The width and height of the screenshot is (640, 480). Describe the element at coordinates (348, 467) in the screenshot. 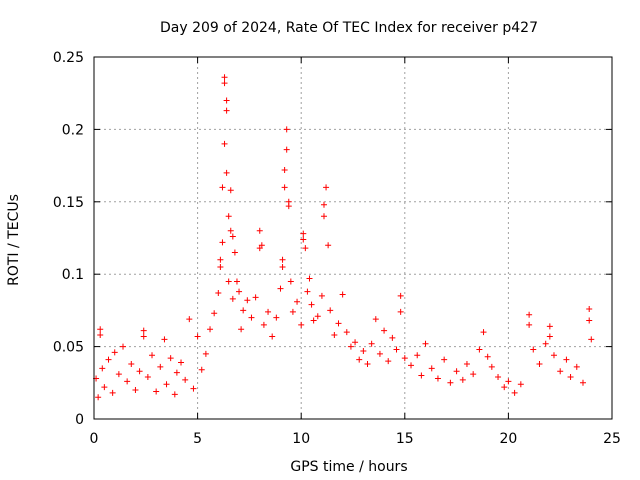

I see `x-axis-label: GPS time / hours` at that location.